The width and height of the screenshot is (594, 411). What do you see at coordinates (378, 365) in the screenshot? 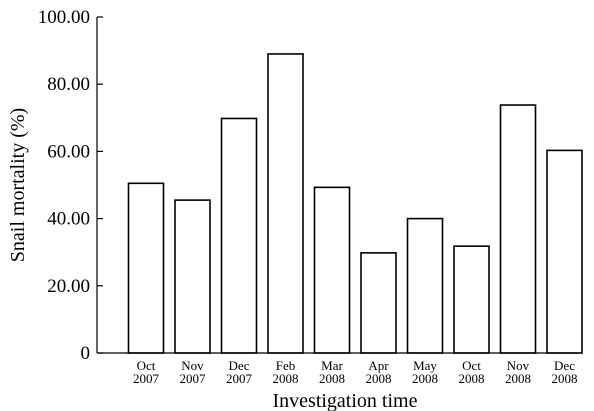
I see `x-tick-label-month: Apr` at bounding box center [378, 365].